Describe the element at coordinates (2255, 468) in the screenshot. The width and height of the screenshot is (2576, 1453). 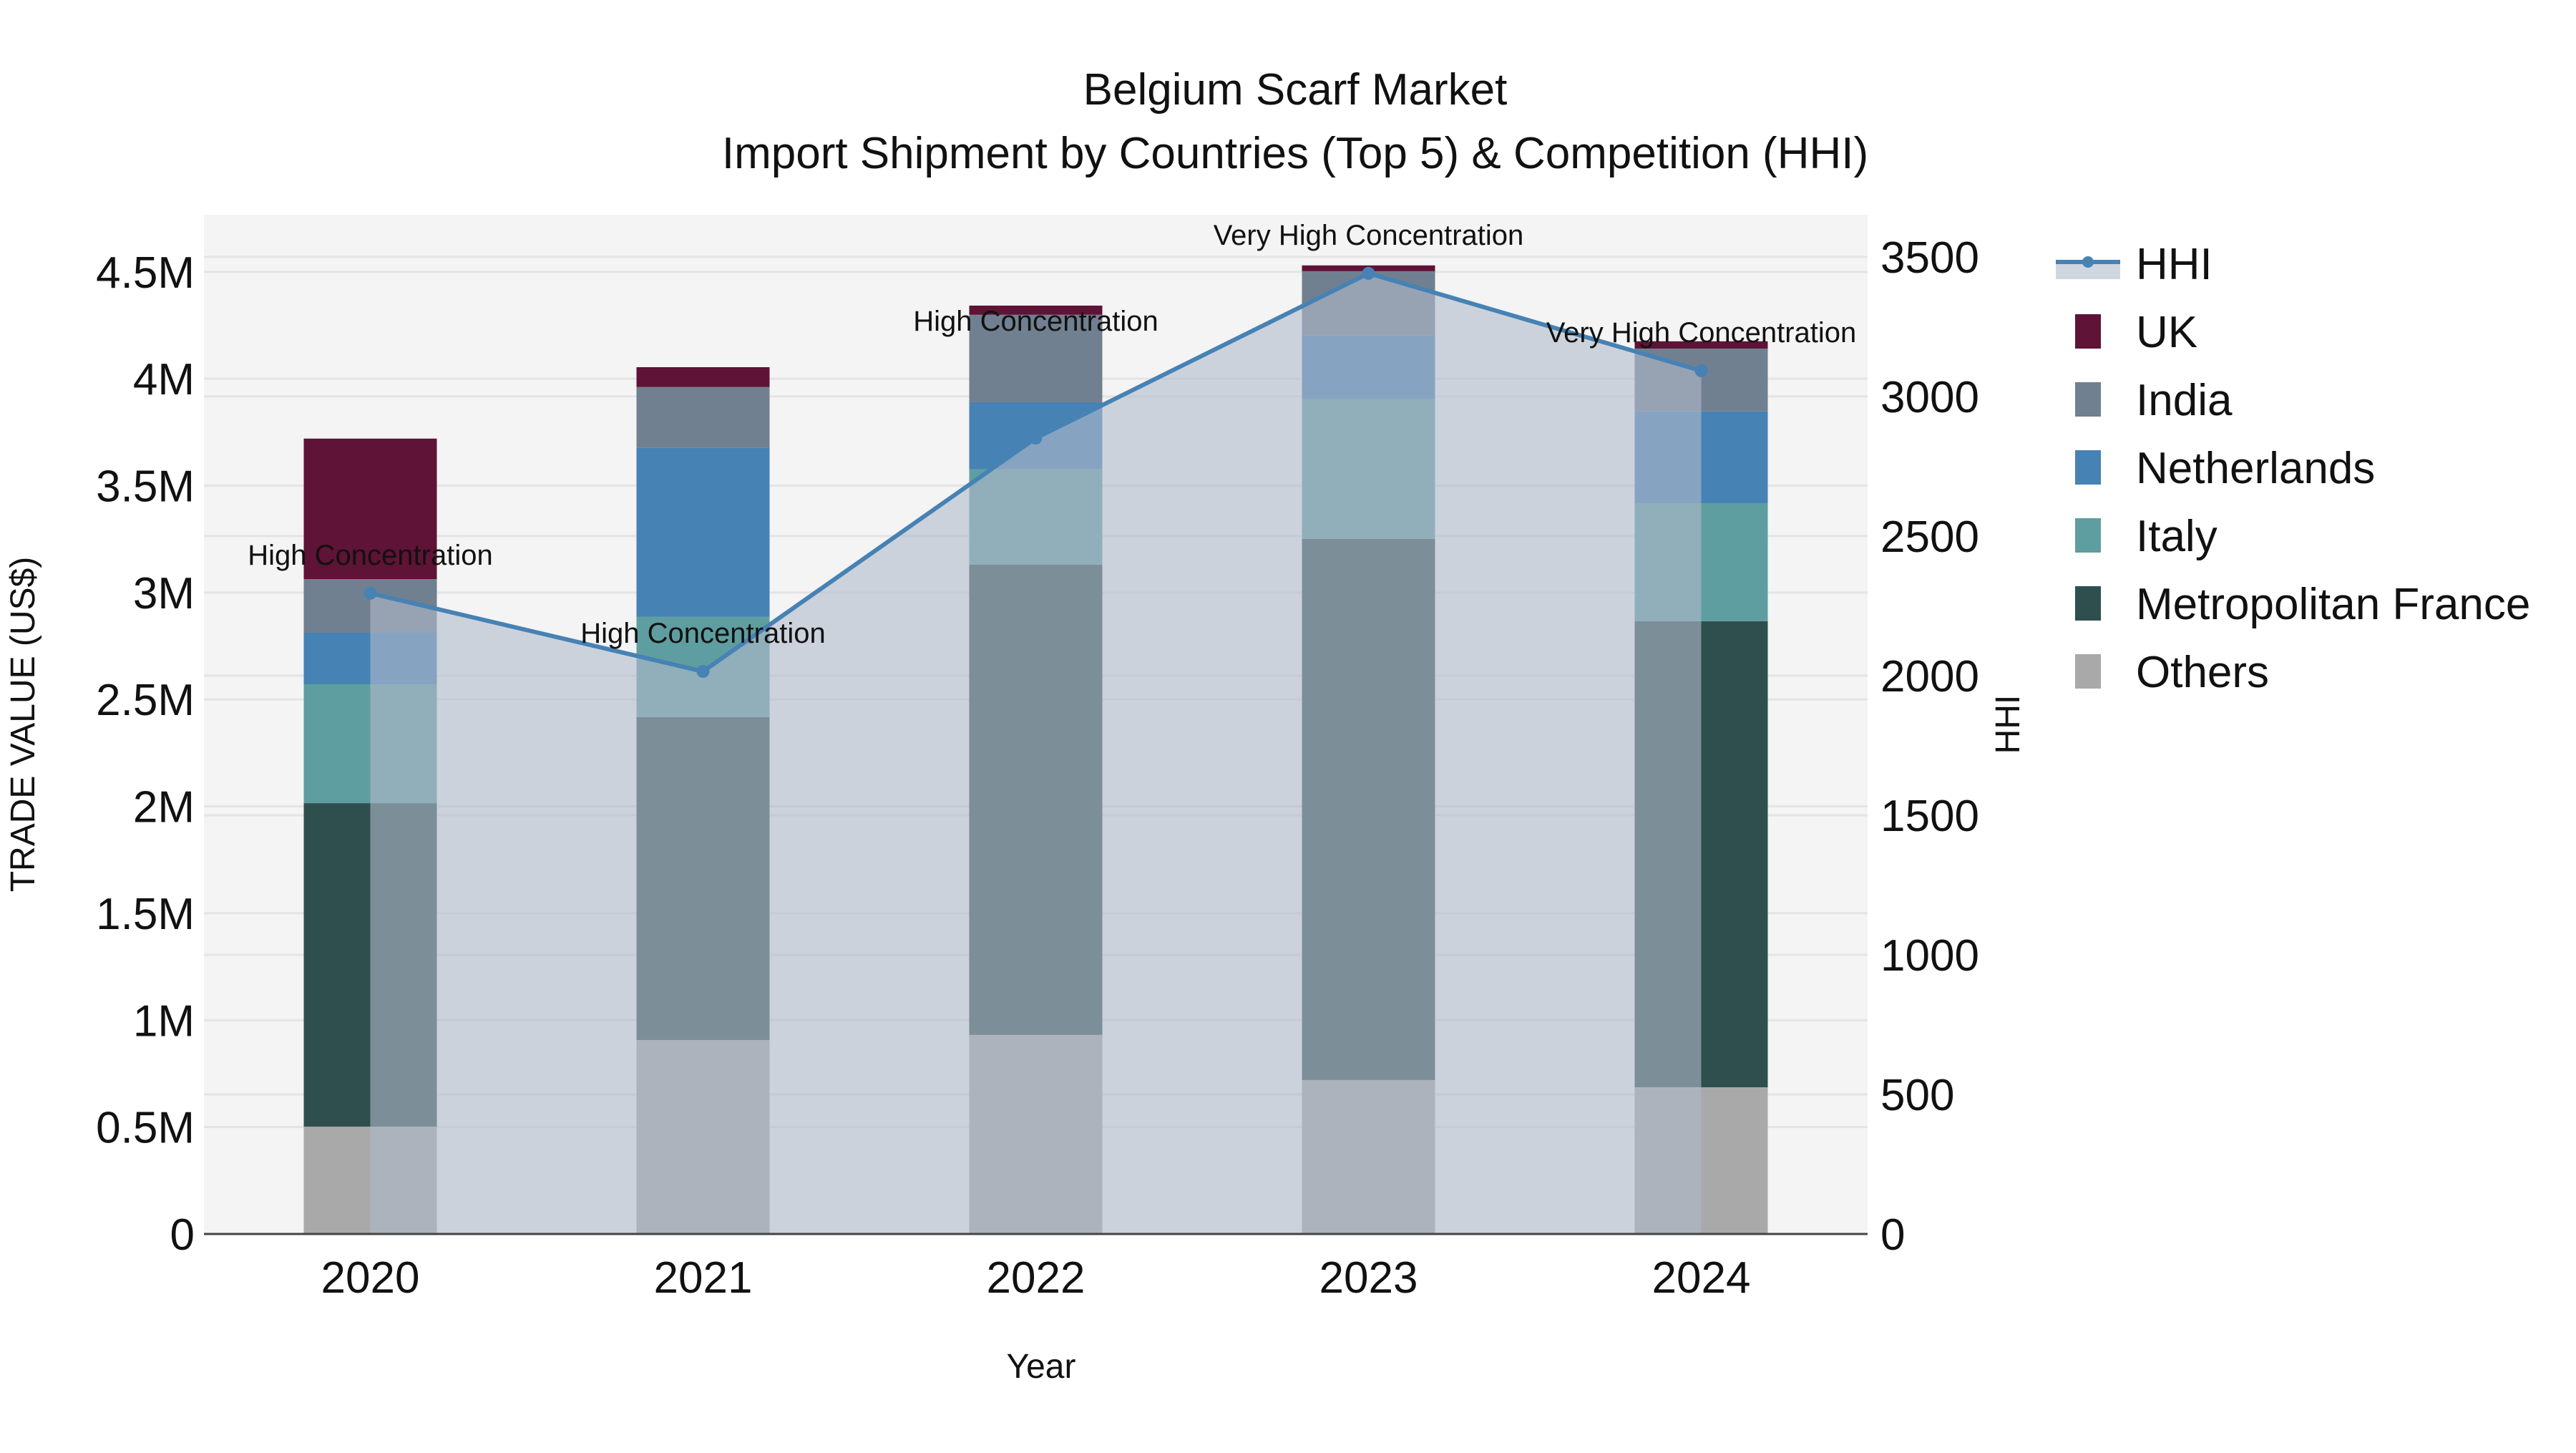
I see `legend-label: Netherlands` at that location.